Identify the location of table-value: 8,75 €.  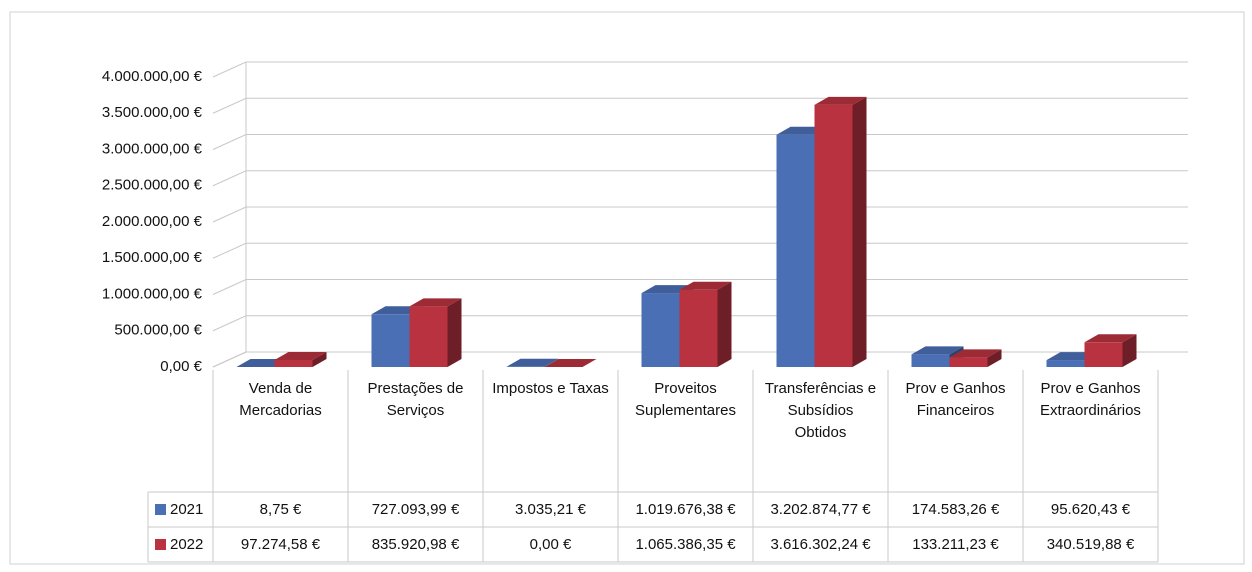
(280, 509).